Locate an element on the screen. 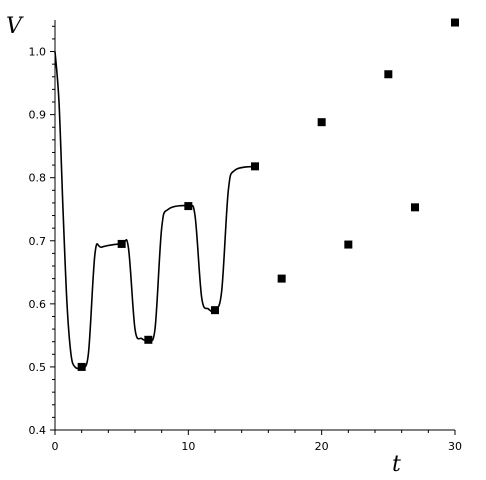  y-tick-label: 1.0 is located at coordinates (38, 52).